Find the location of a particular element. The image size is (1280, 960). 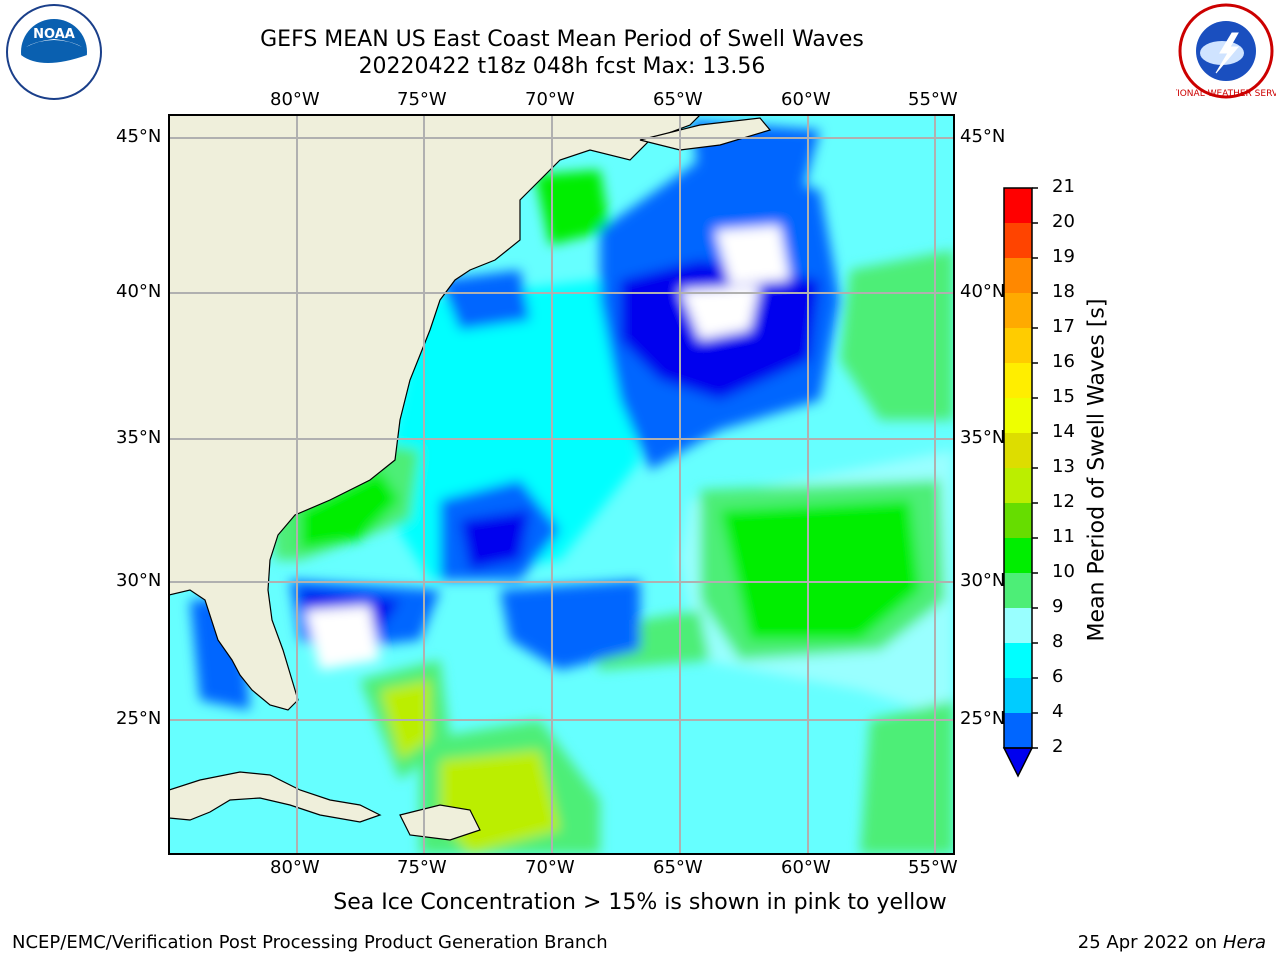

noaa-logo: NOAA is located at coordinates (54, 52).